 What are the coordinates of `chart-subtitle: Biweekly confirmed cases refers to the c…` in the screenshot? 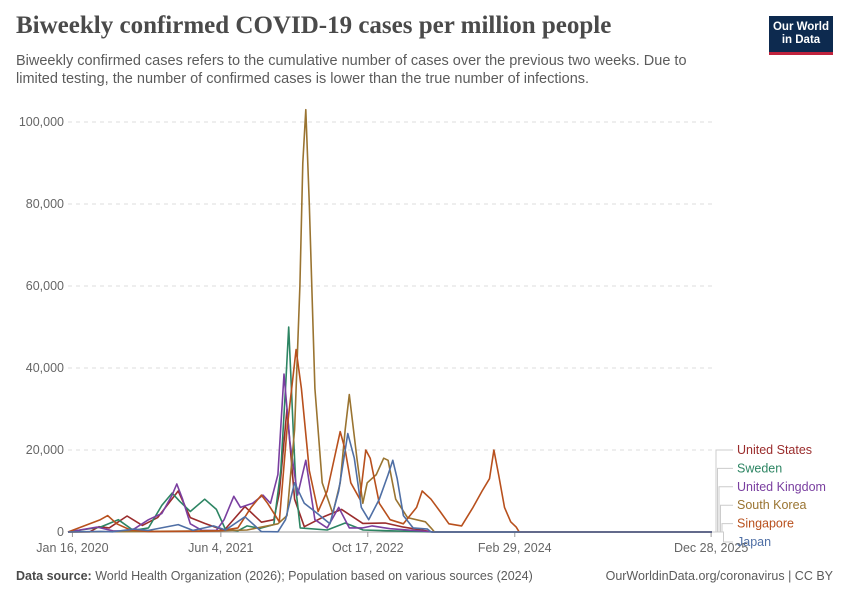 It's located at (351, 70).